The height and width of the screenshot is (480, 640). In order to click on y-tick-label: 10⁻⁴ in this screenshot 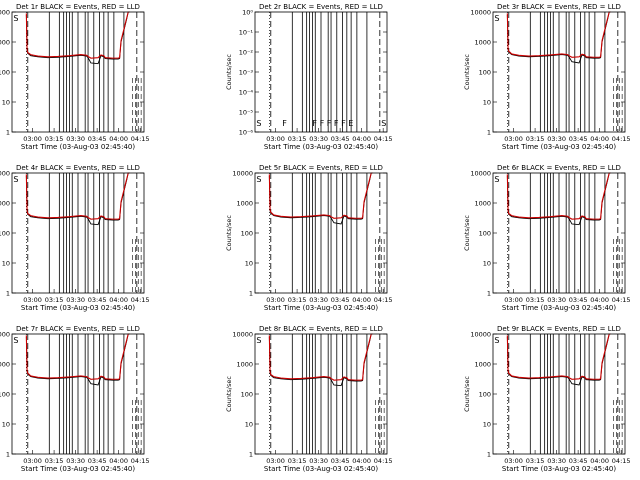, I will do `click(246, 93)`.